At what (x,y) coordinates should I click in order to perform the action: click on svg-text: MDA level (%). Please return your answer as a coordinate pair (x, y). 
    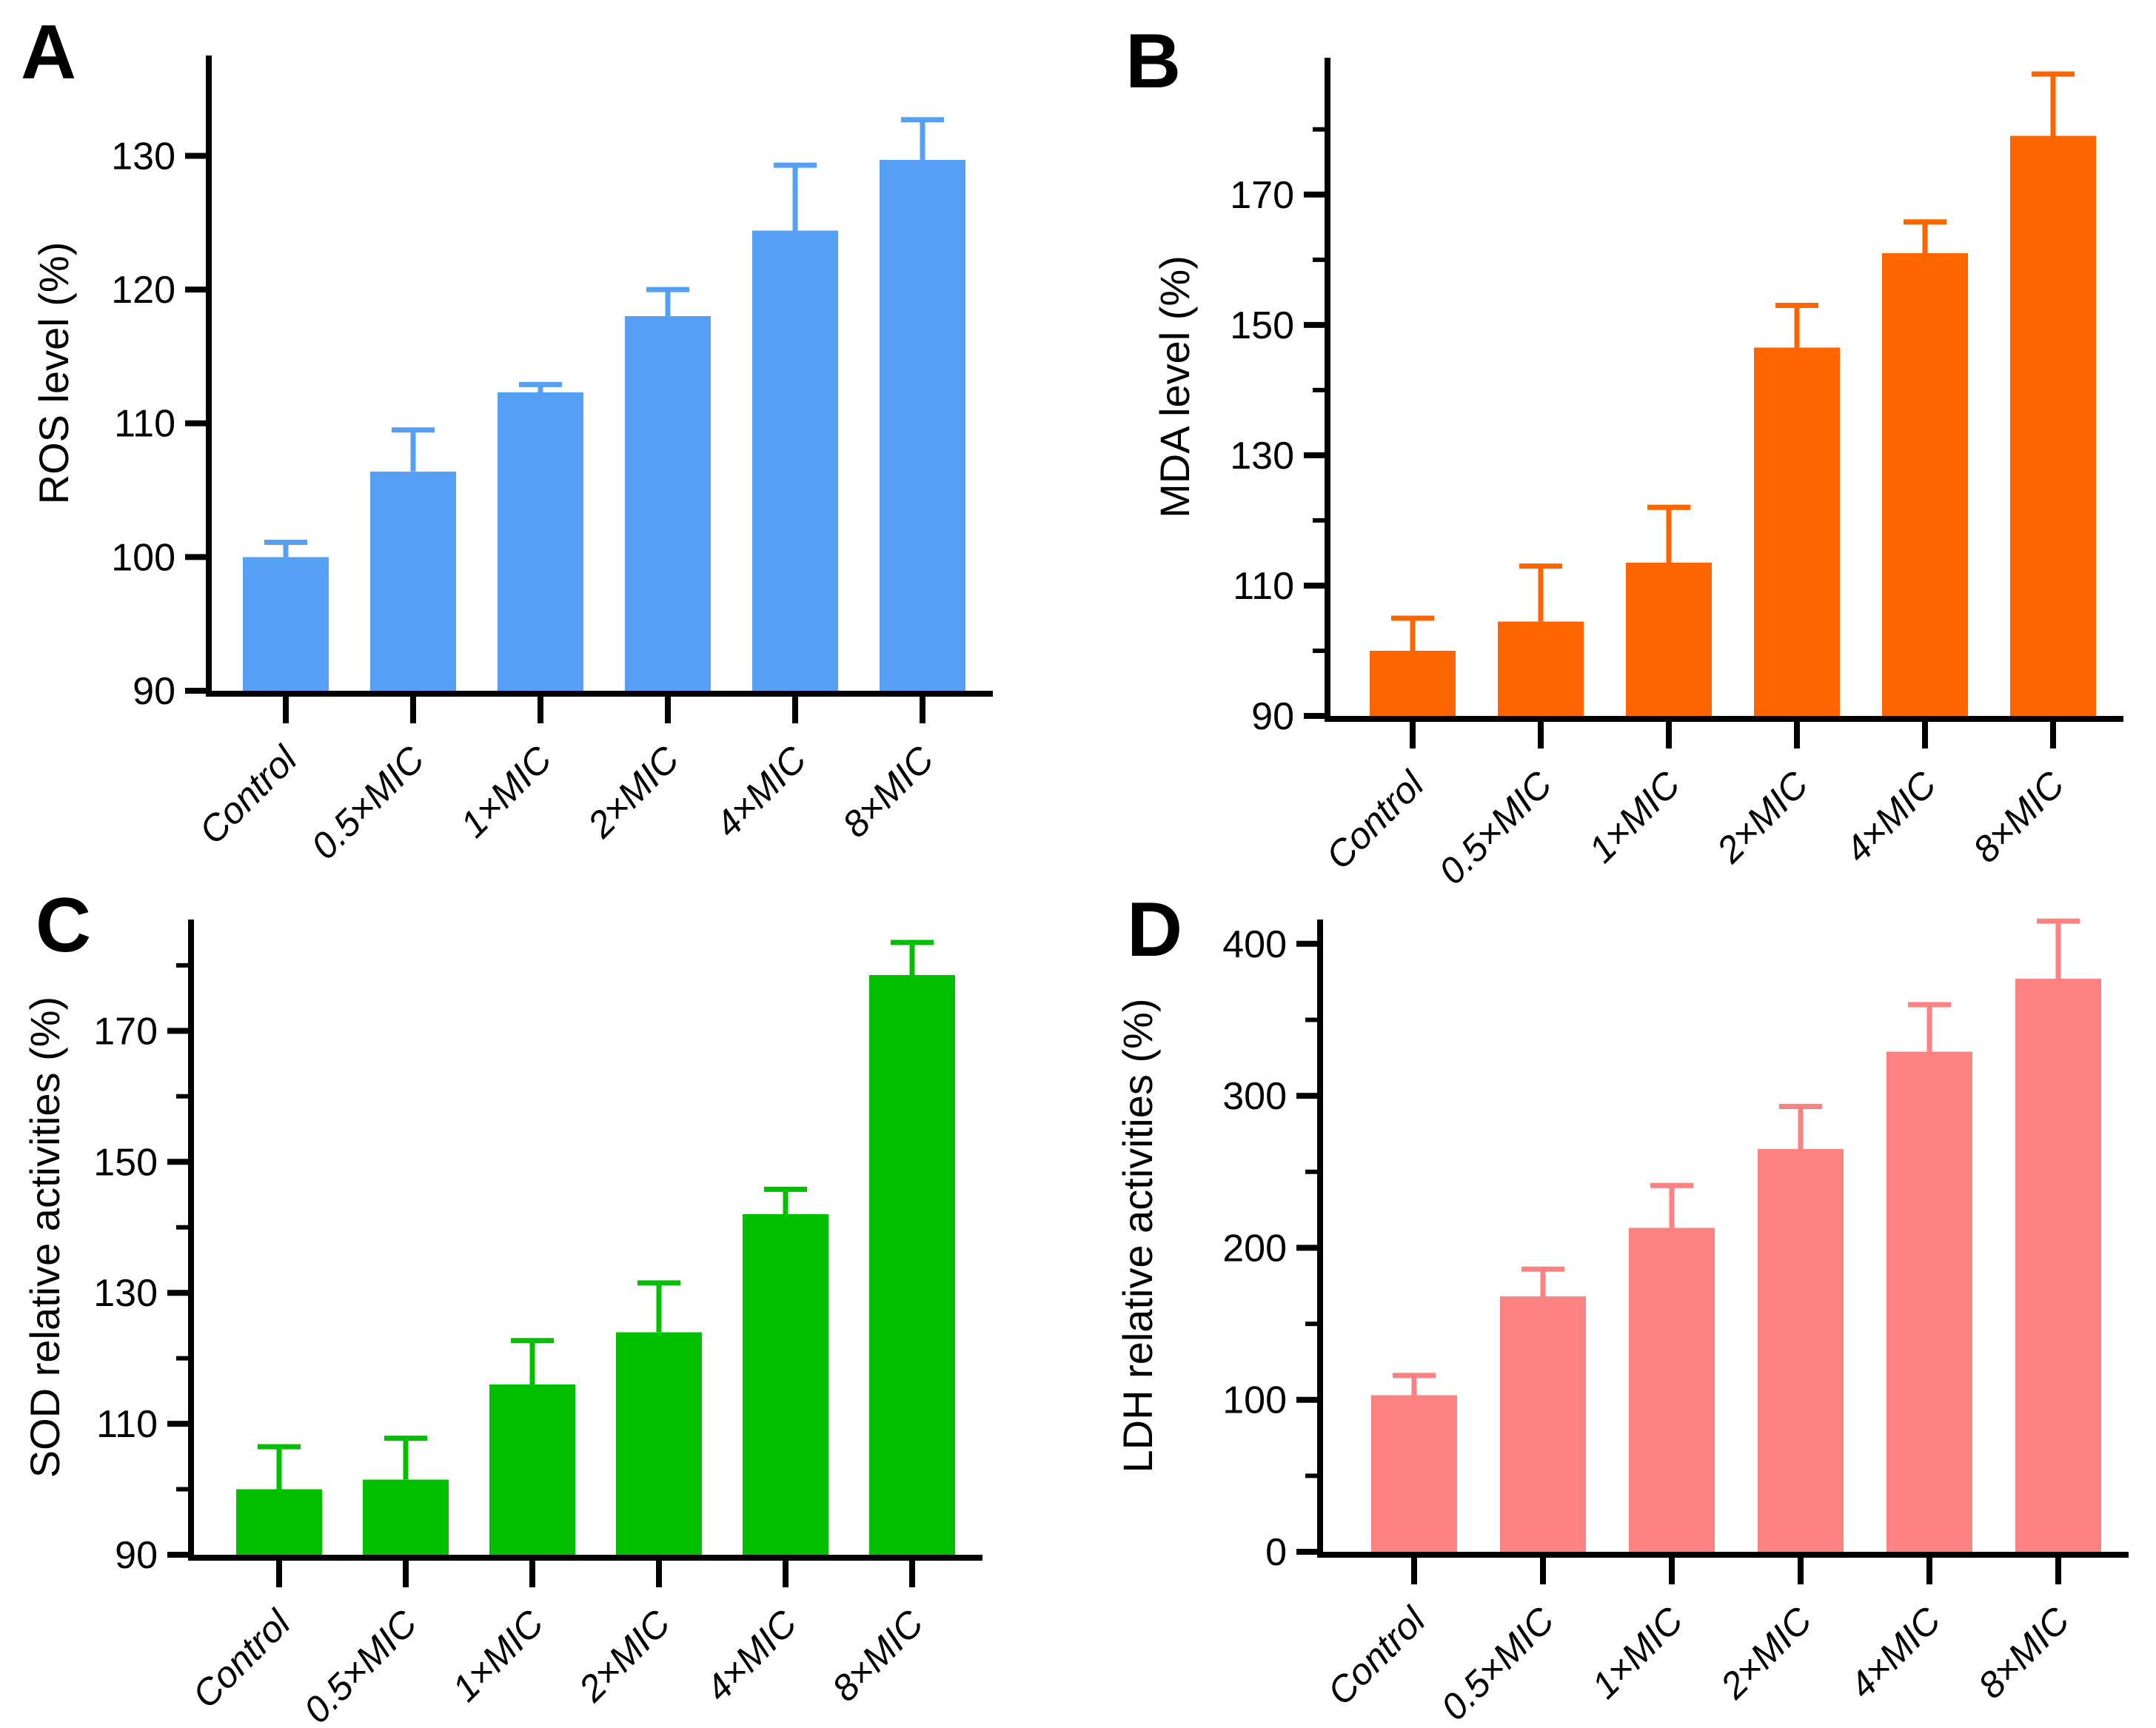
    Looking at the image, I should click on (1174, 386).